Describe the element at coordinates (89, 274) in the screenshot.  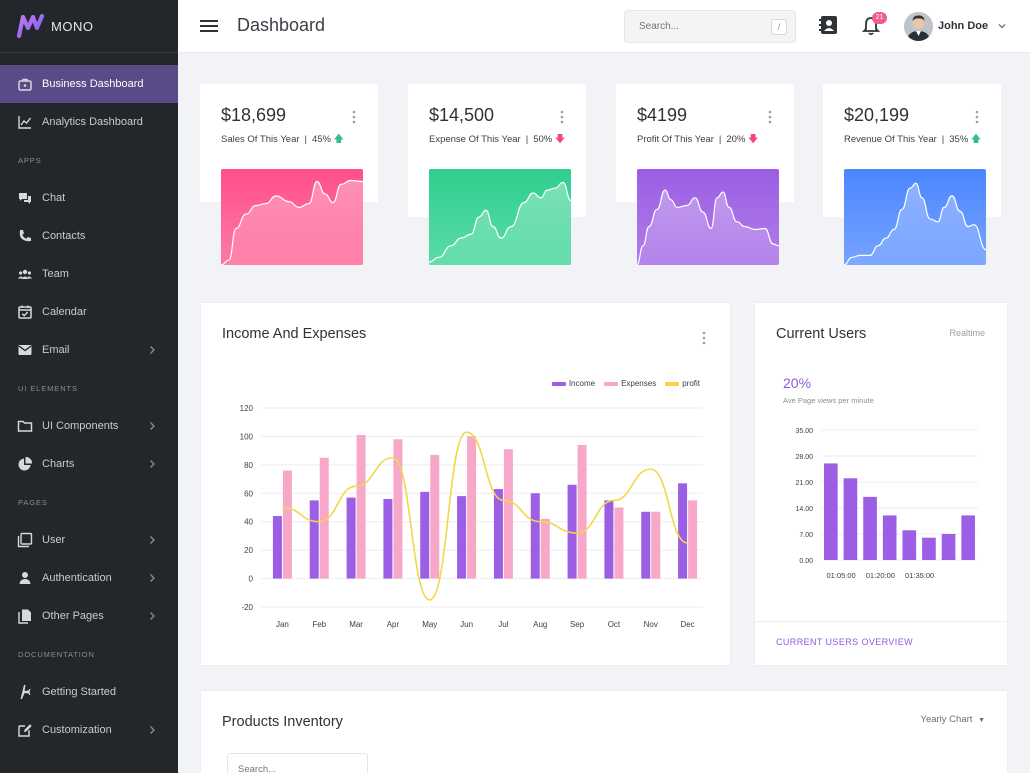
I see `sidebar-item-team: Team` at that location.